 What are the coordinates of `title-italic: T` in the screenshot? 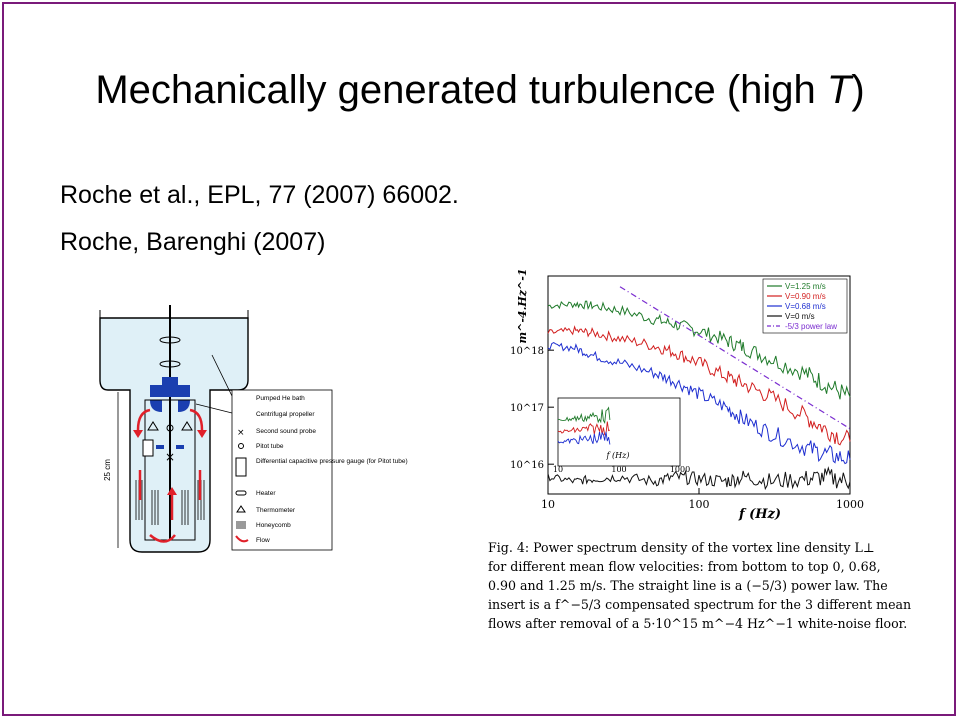 It's located at (839, 90).